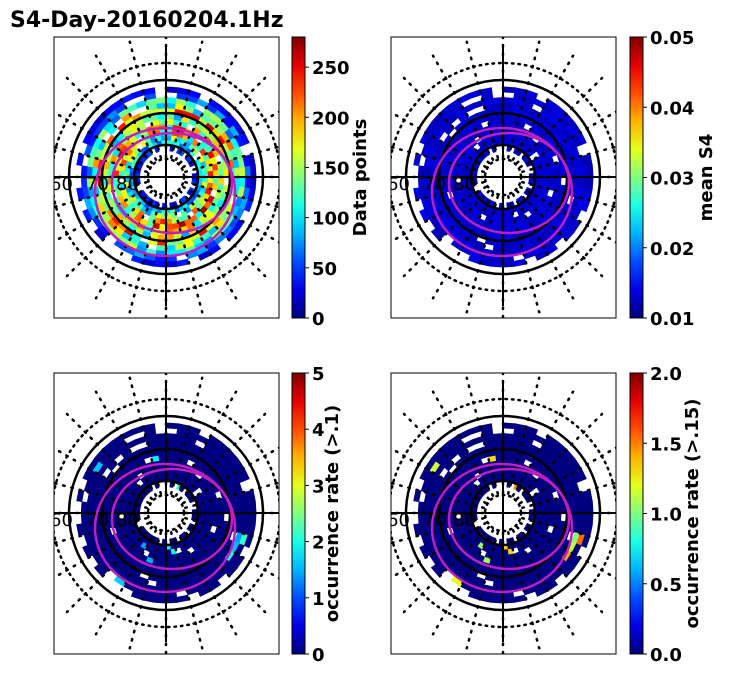 The height and width of the screenshot is (674, 731). I want to click on colorbar-tick-label: 1.5, so click(666, 444).